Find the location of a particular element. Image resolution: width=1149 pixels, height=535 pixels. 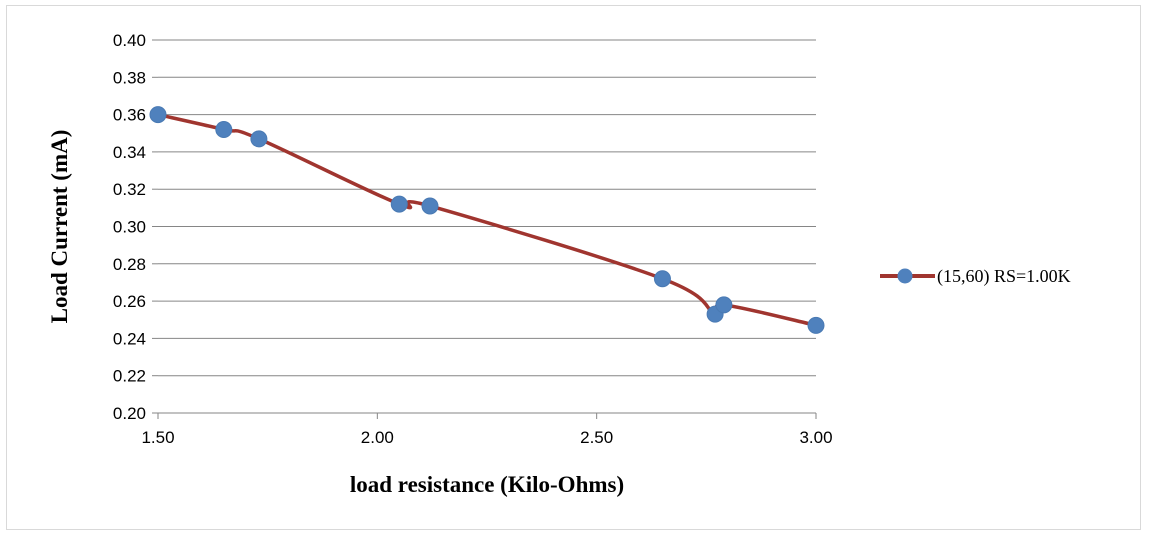

y-tick-label: 0.32 is located at coordinates (129, 189).